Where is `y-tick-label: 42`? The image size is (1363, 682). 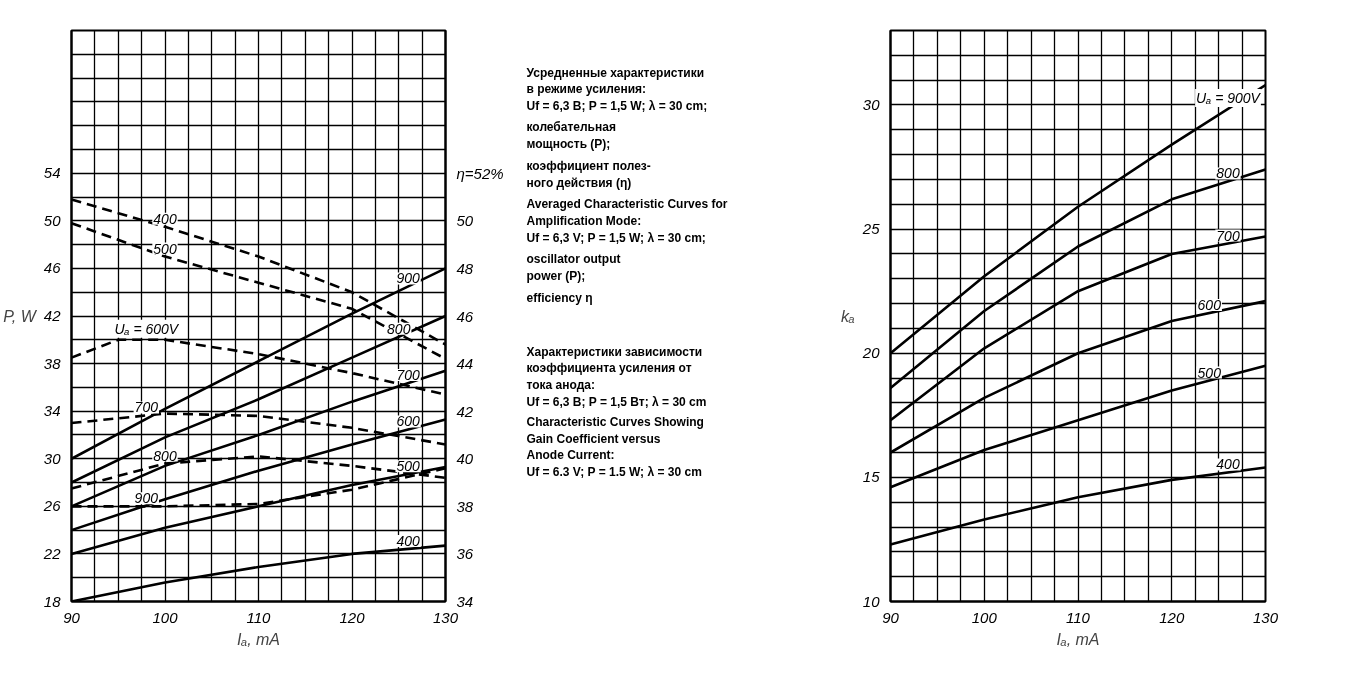
y-tick-label: 42 is located at coordinates (52, 315).